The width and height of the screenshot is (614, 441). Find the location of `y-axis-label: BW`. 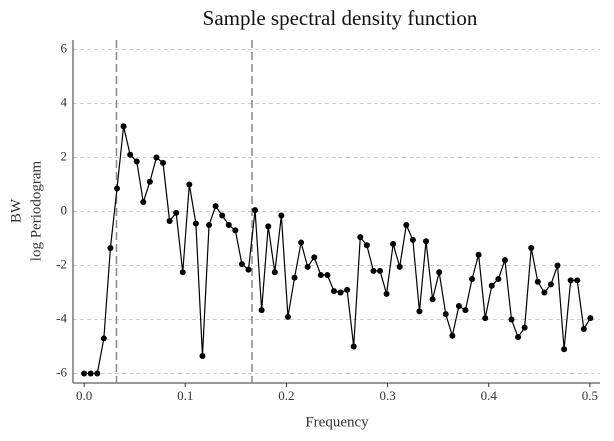

y-axis-label: BW is located at coordinates (16, 210).